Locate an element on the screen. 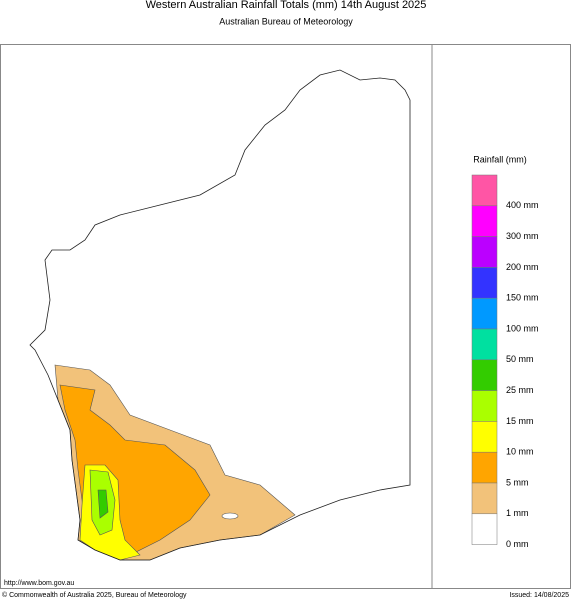 Image resolution: width=571 pixels, height=605 pixels. legend-label: 300 mm is located at coordinates (522, 236).